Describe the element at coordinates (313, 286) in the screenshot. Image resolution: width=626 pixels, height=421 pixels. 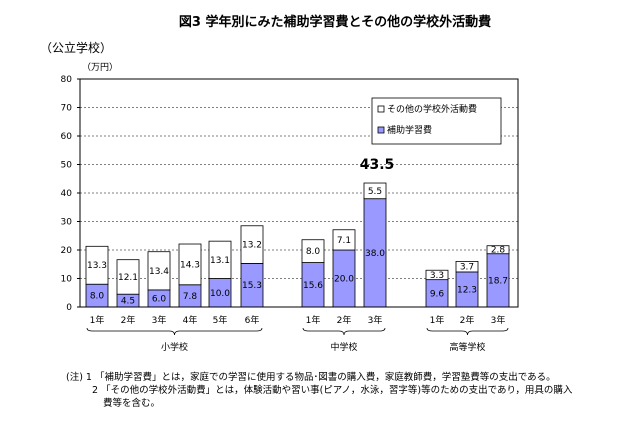
I see `data-label-hojo: 15.6` at that location.